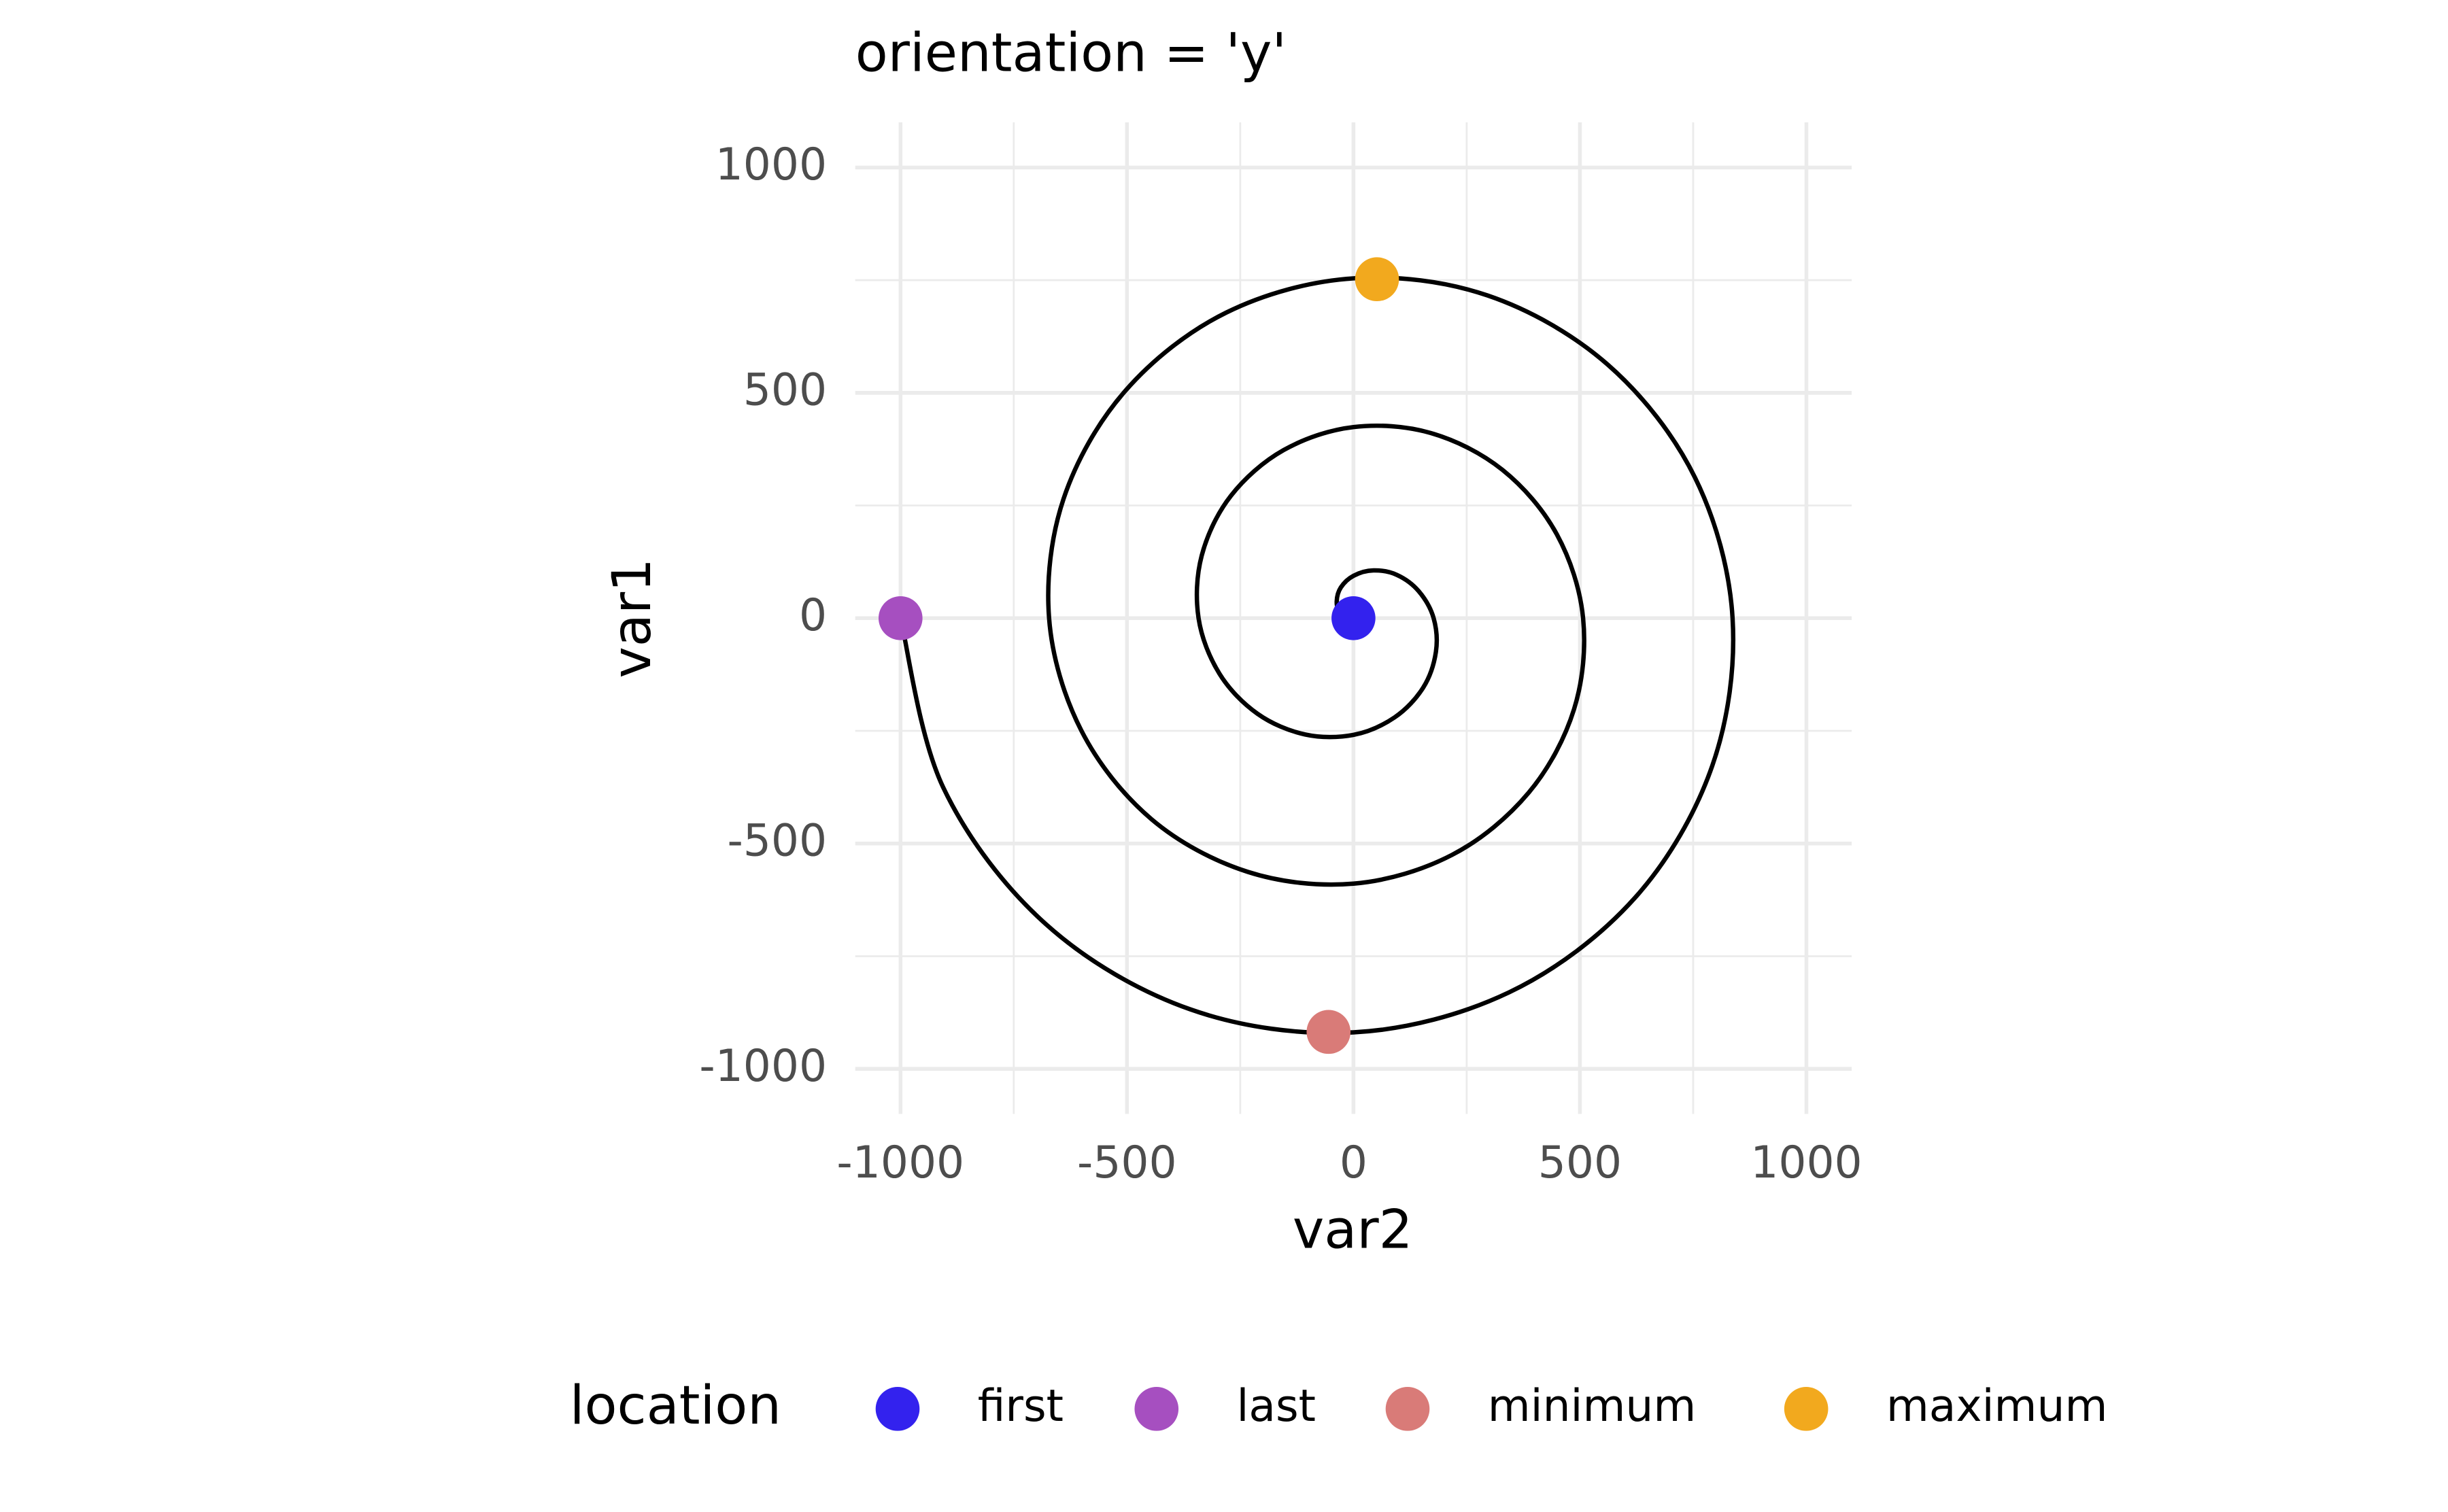 Image resolution: width=2448 pixels, height=1512 pixels. I want to click on x-tick-label: 1000, so click(1806, 1162).